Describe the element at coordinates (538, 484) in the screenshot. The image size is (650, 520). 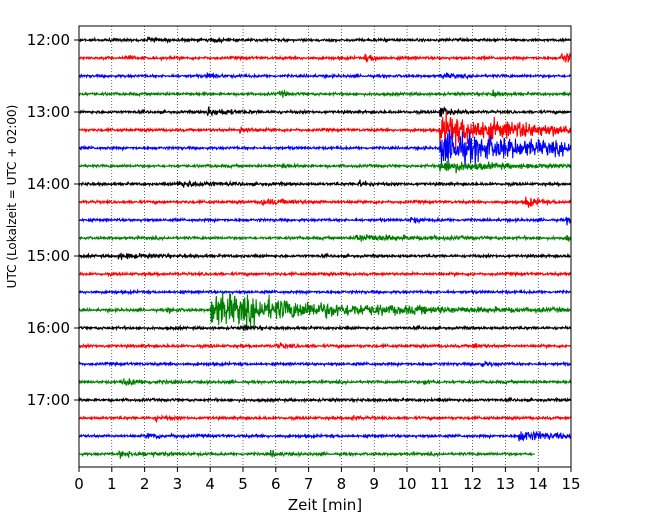
I see `x-tick-label: 14` at that location.